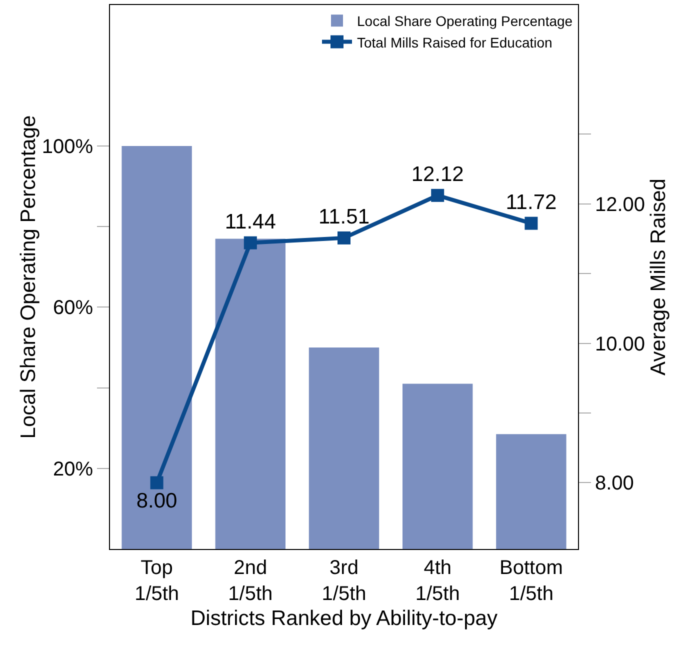  Describe the element at coordinates (454, 42) in the screenshot. I see `legend-label: Total Mills Raised for Education` at that location.